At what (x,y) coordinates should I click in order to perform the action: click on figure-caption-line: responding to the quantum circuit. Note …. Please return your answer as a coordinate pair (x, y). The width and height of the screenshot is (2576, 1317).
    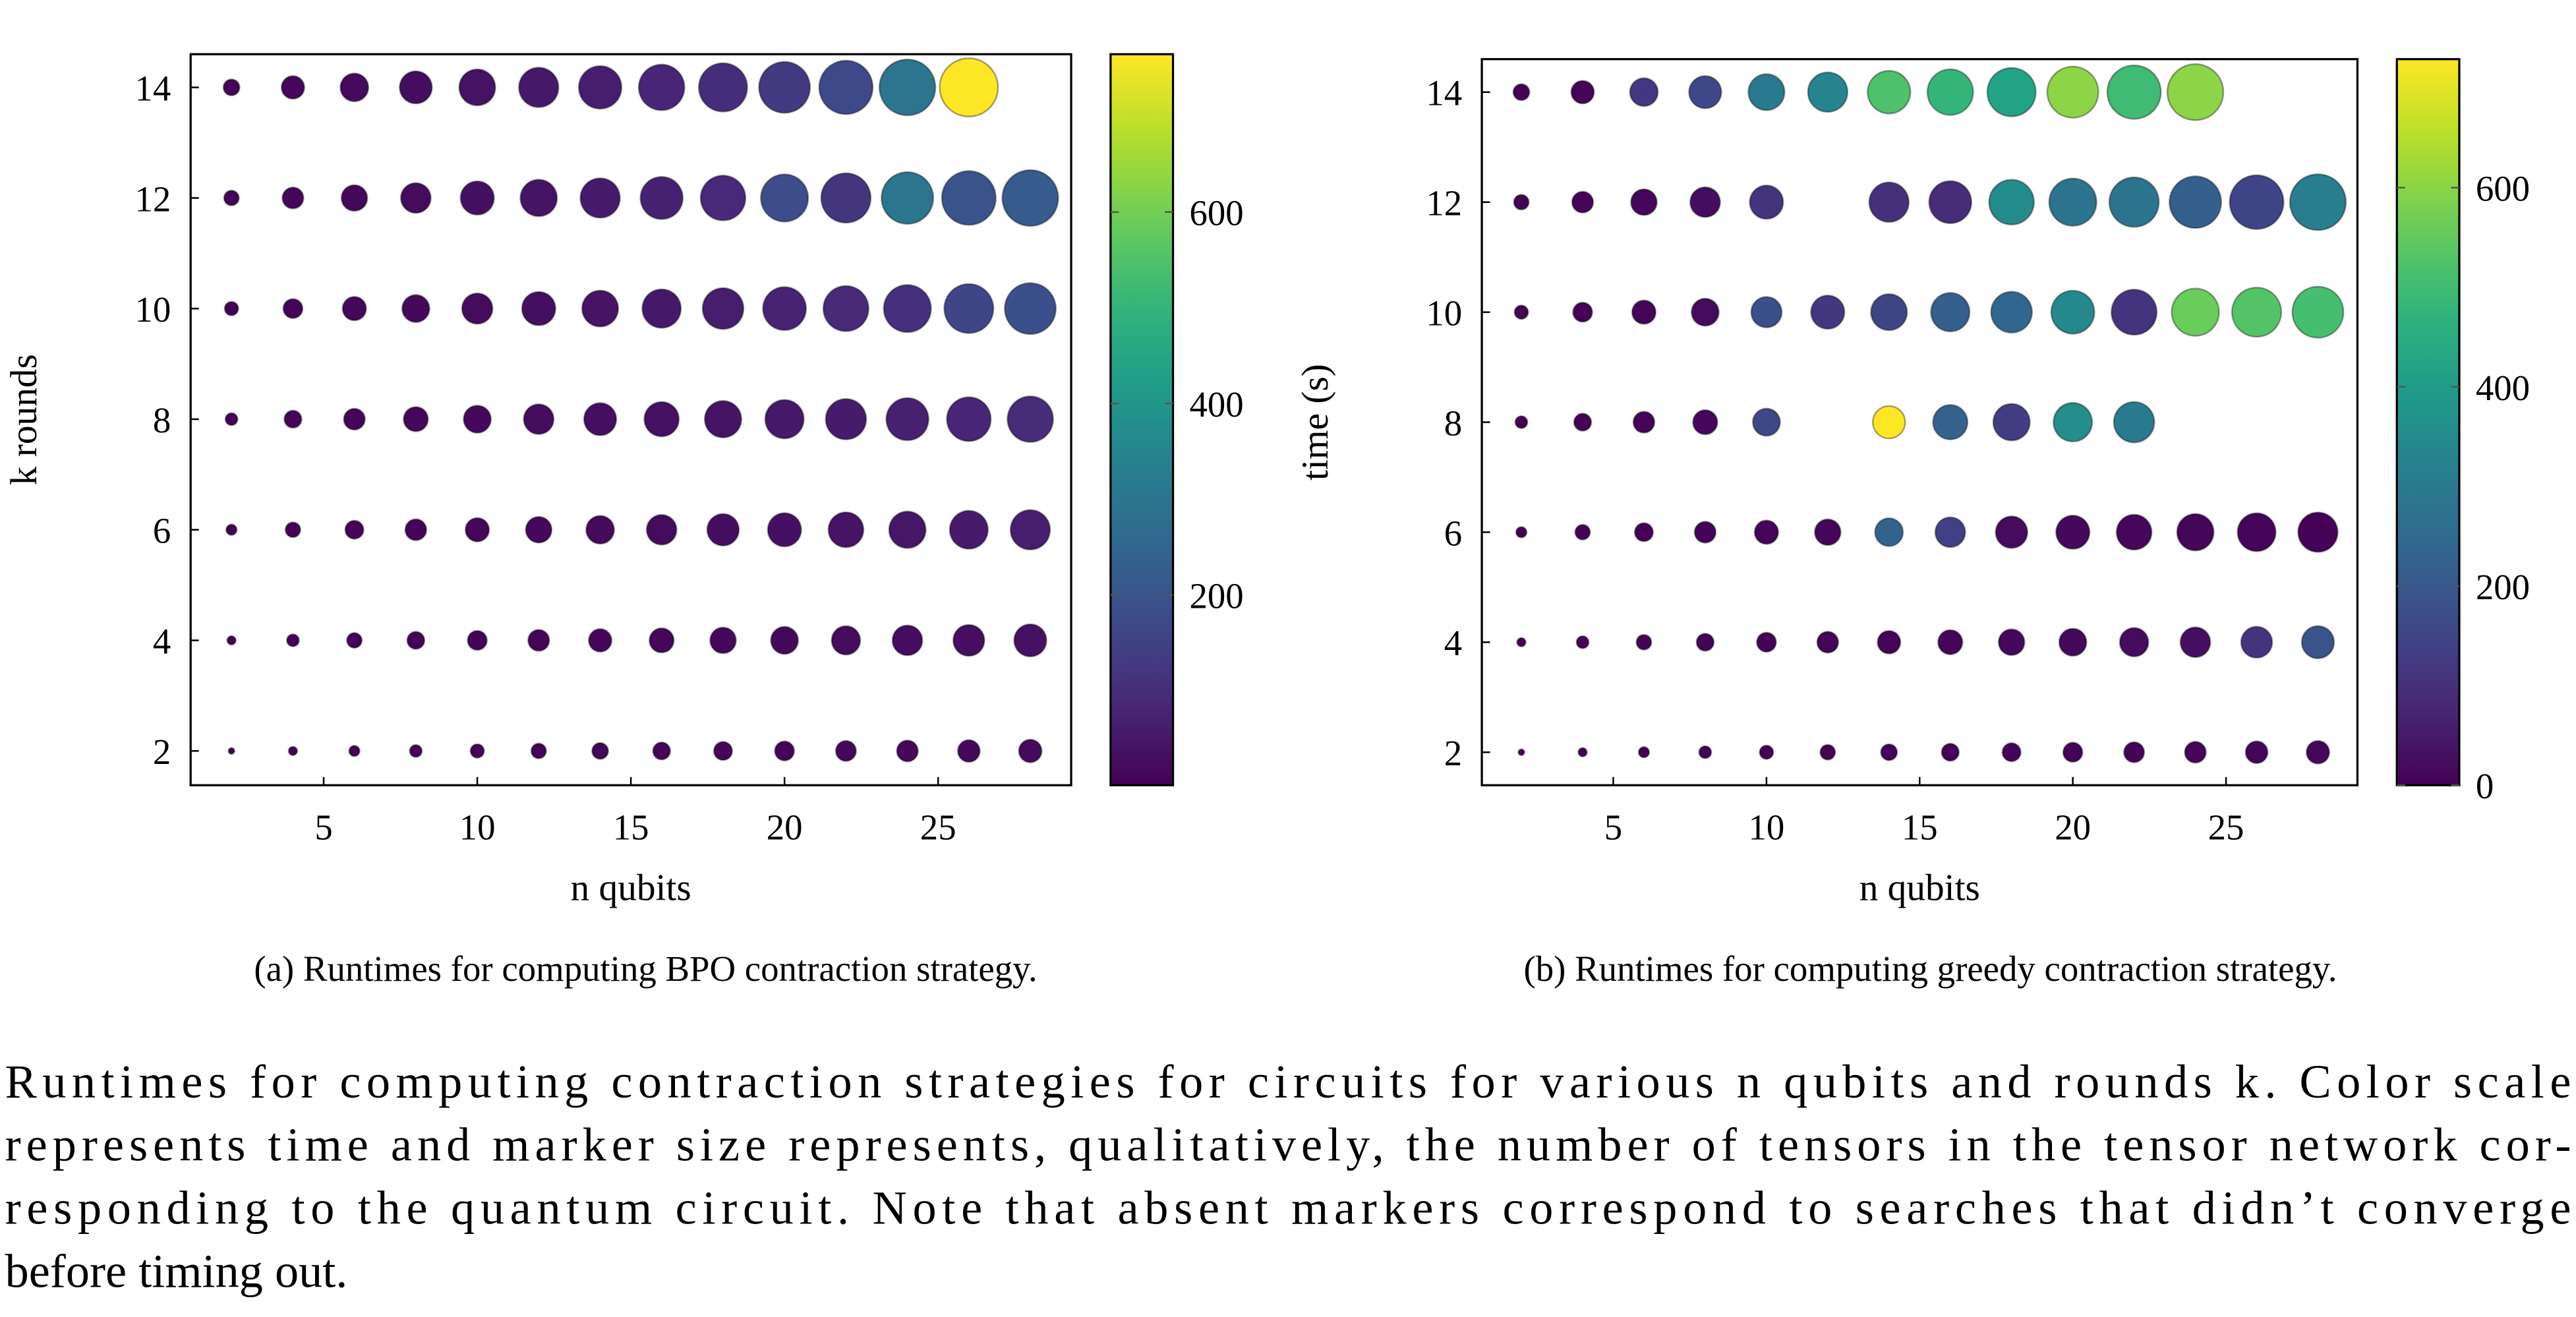
    Looking at the image, I should click on (1288, 1208).